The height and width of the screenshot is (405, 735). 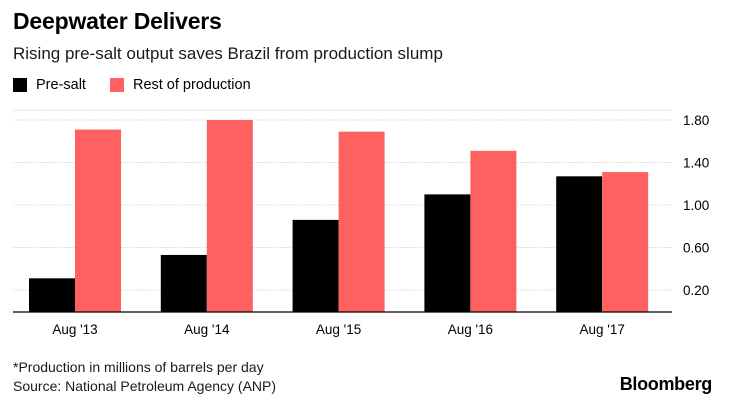 I want to click on y-tick-label: 1.80, so click(x=696, y=120).